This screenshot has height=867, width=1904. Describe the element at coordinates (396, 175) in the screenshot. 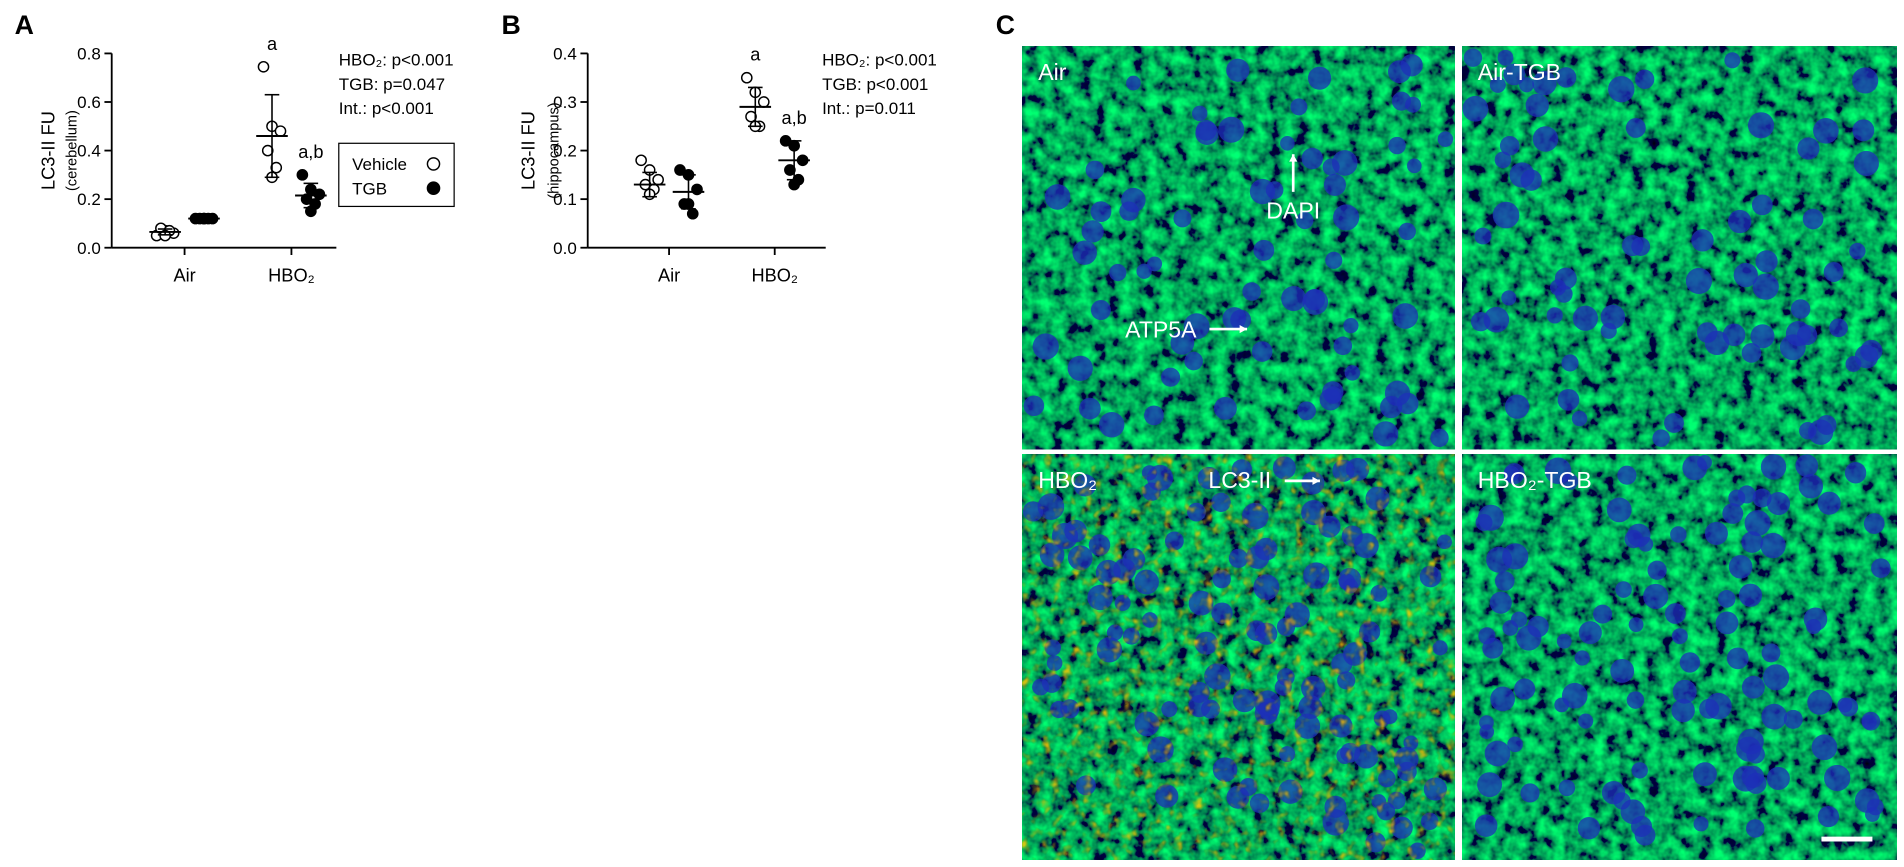

I see `legend-box` at that location.